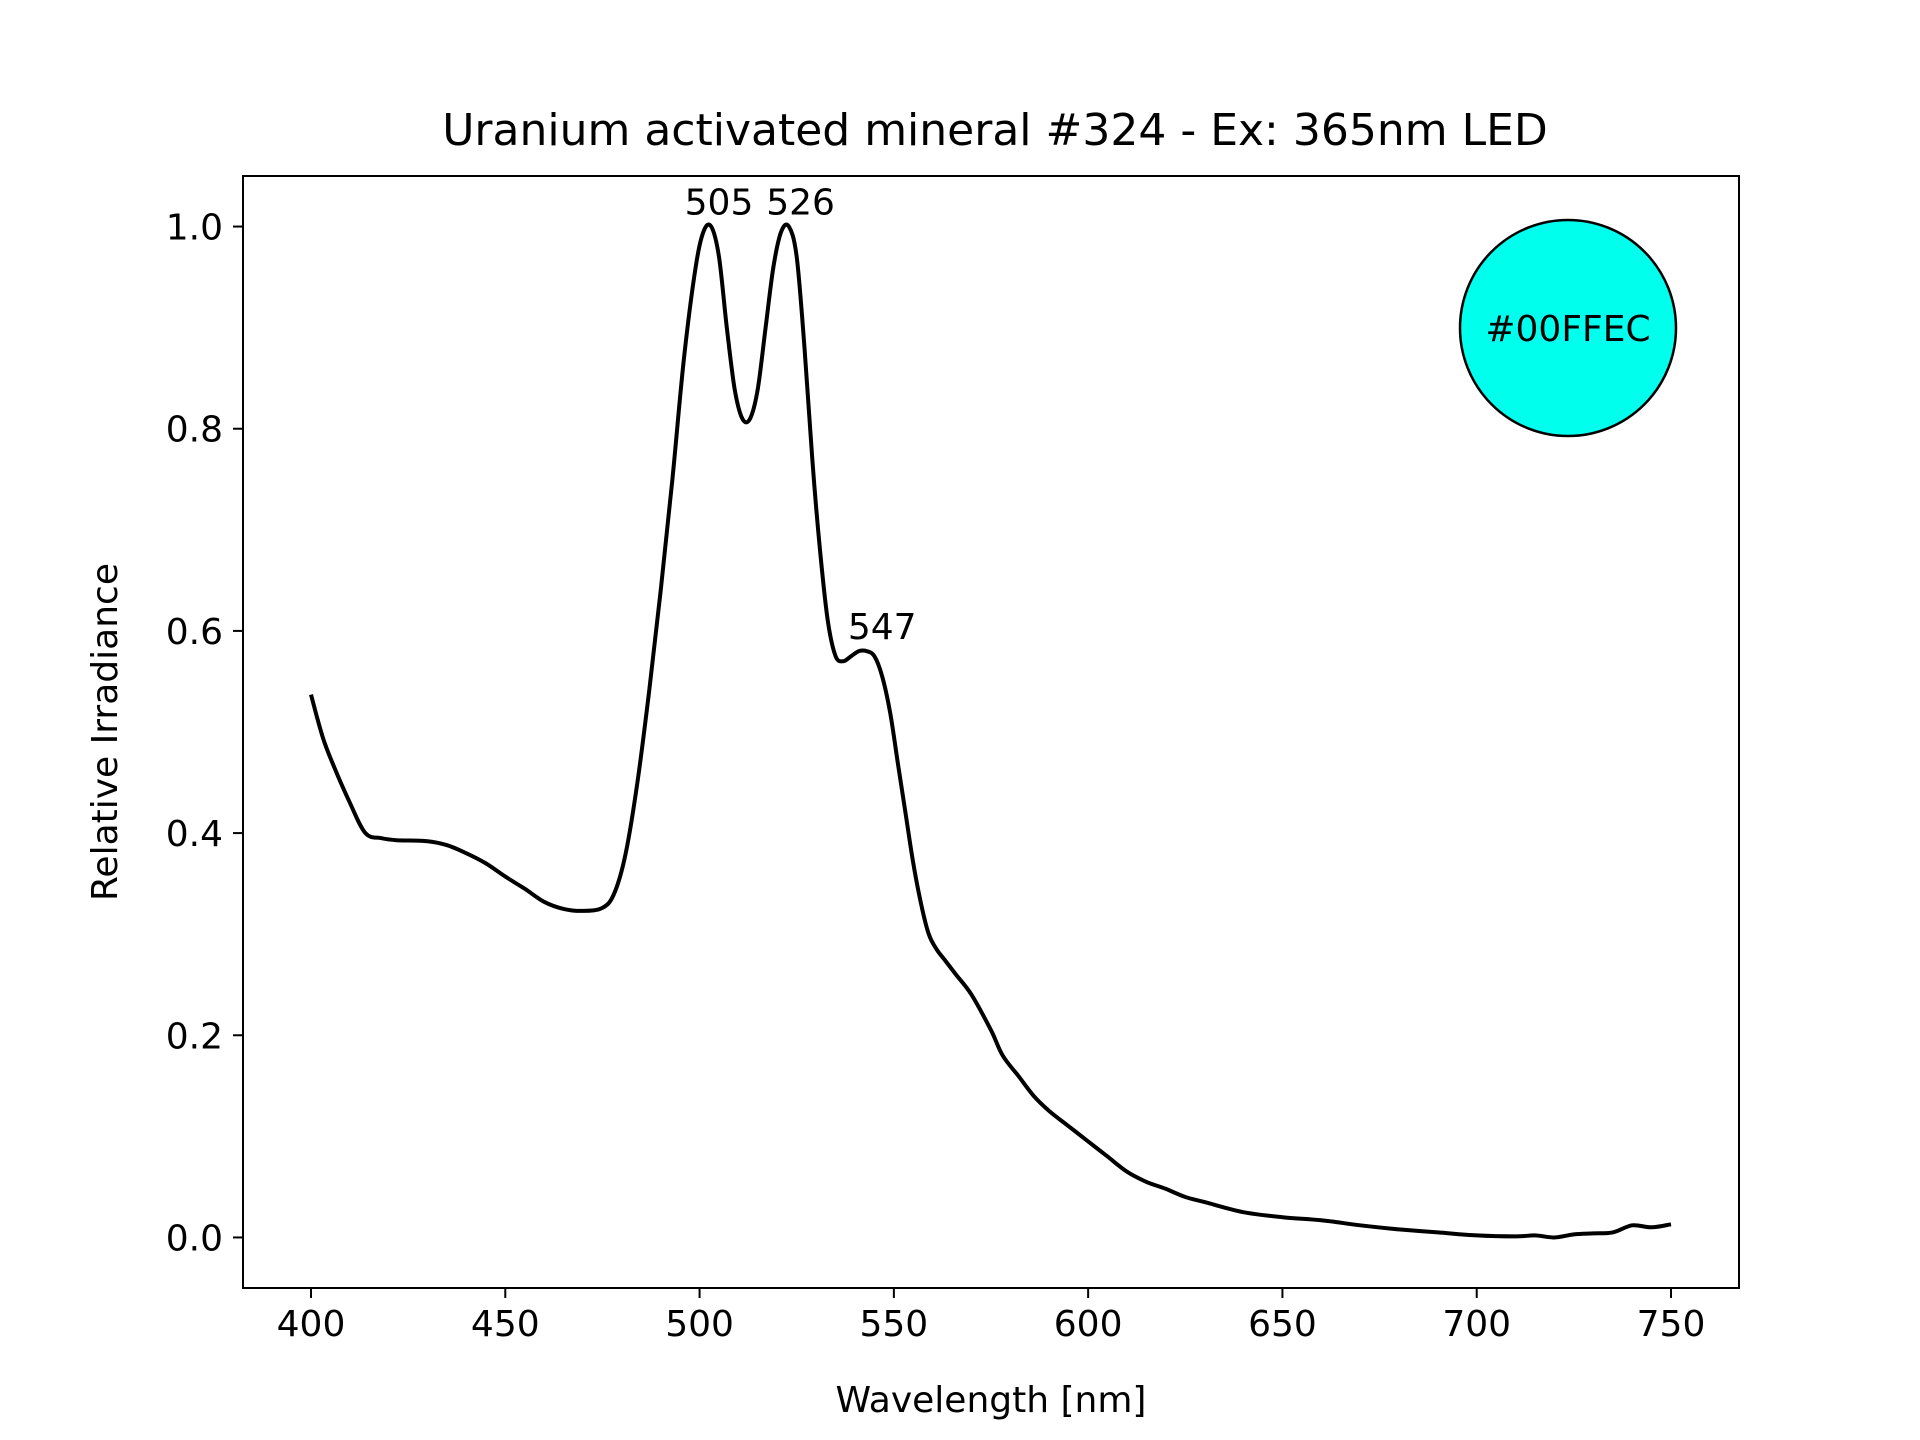 The height and width of the screenshot is (1440, 1920). I want to click on peak-annotations: 505 526 547, so click(801, 416).